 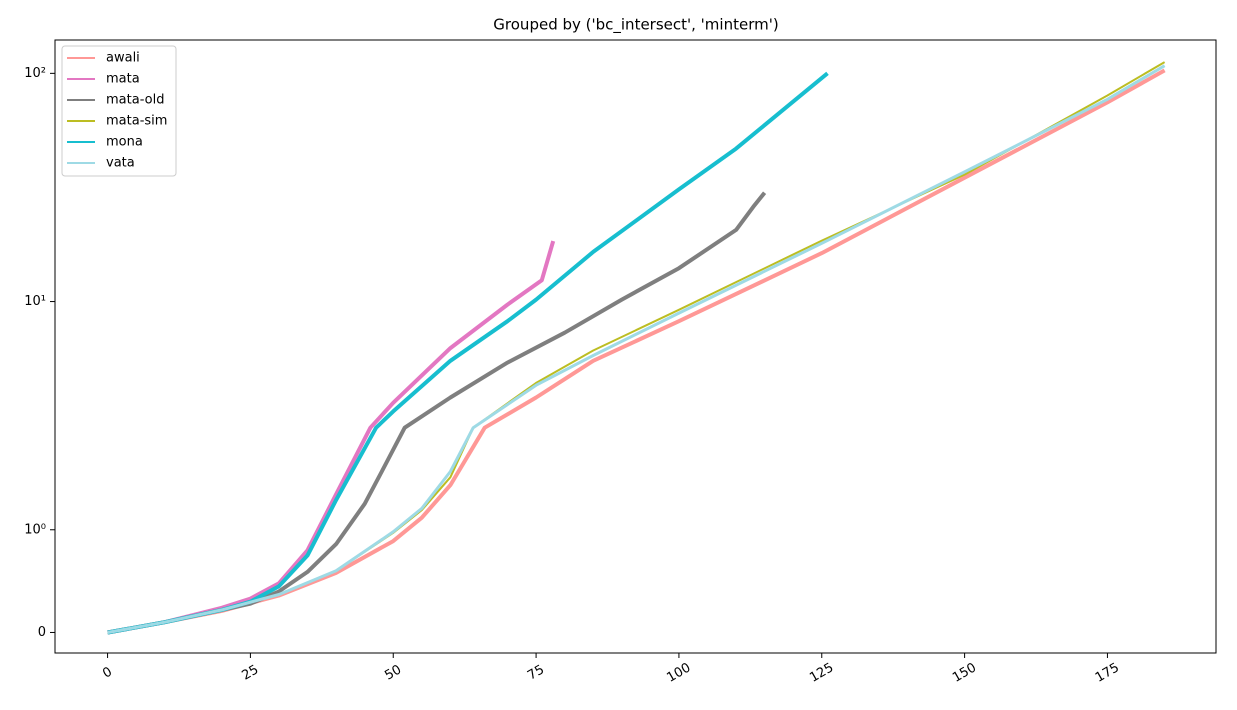 I want to click on legend-label: mona, so click(x=124, y=142).